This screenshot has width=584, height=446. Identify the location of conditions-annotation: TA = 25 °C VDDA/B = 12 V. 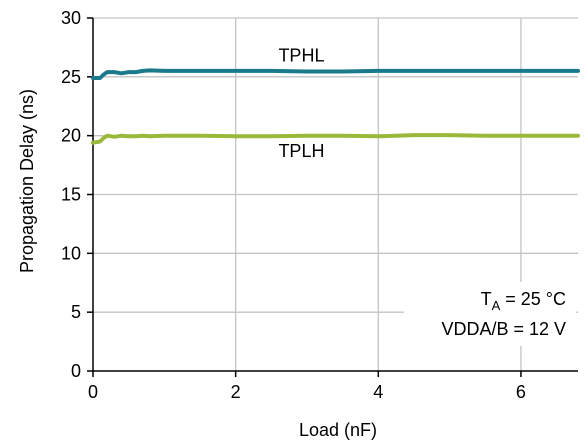
(490, 314).